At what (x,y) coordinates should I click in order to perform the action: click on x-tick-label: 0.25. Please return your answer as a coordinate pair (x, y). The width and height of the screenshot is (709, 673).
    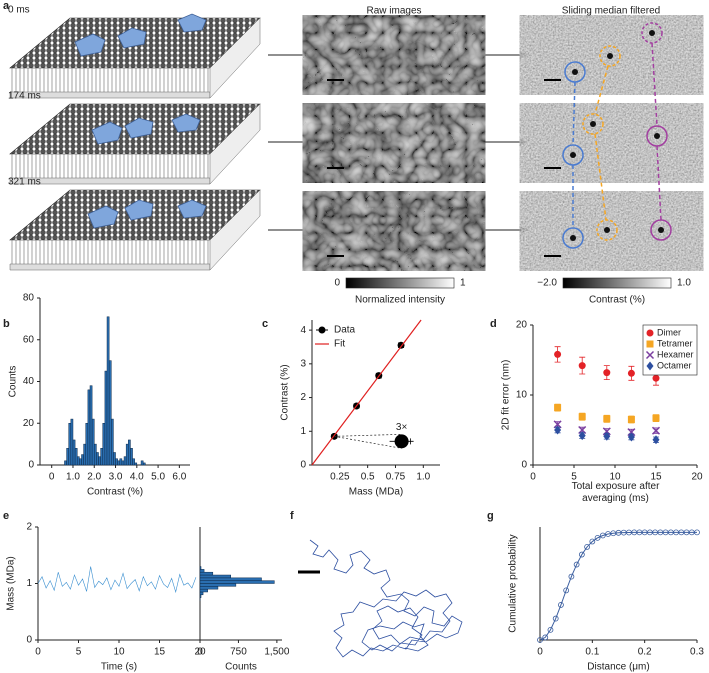
    Looking at the image, I should click on (340, 477).